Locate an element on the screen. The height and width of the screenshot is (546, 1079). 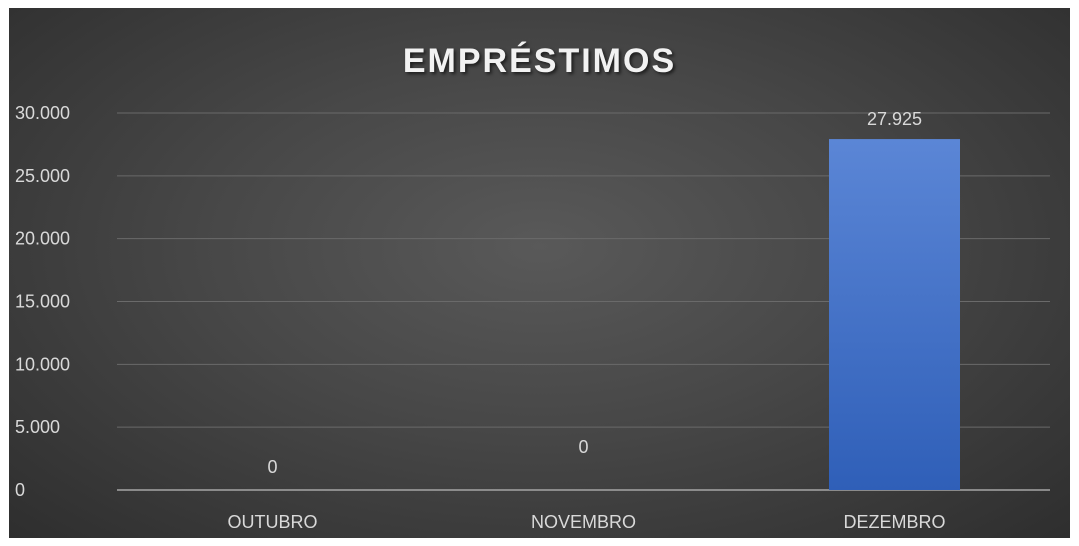
x-tick-label: NOVEMBRO is located at coordinates (583, 522).